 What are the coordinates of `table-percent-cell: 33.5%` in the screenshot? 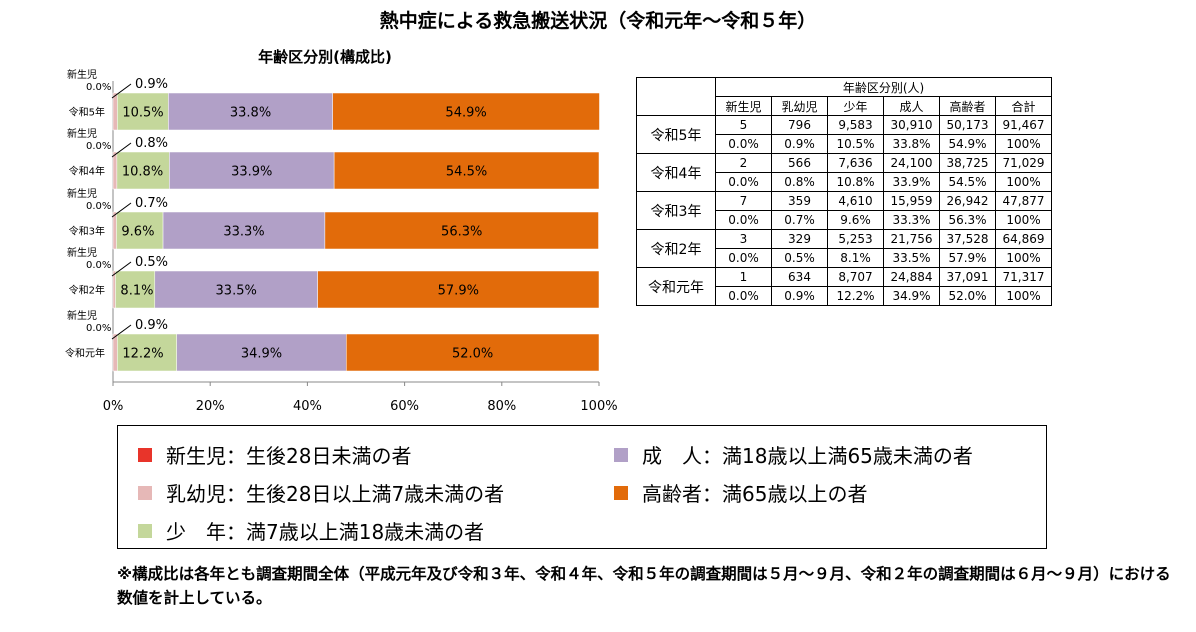 It's located at (911, 258).